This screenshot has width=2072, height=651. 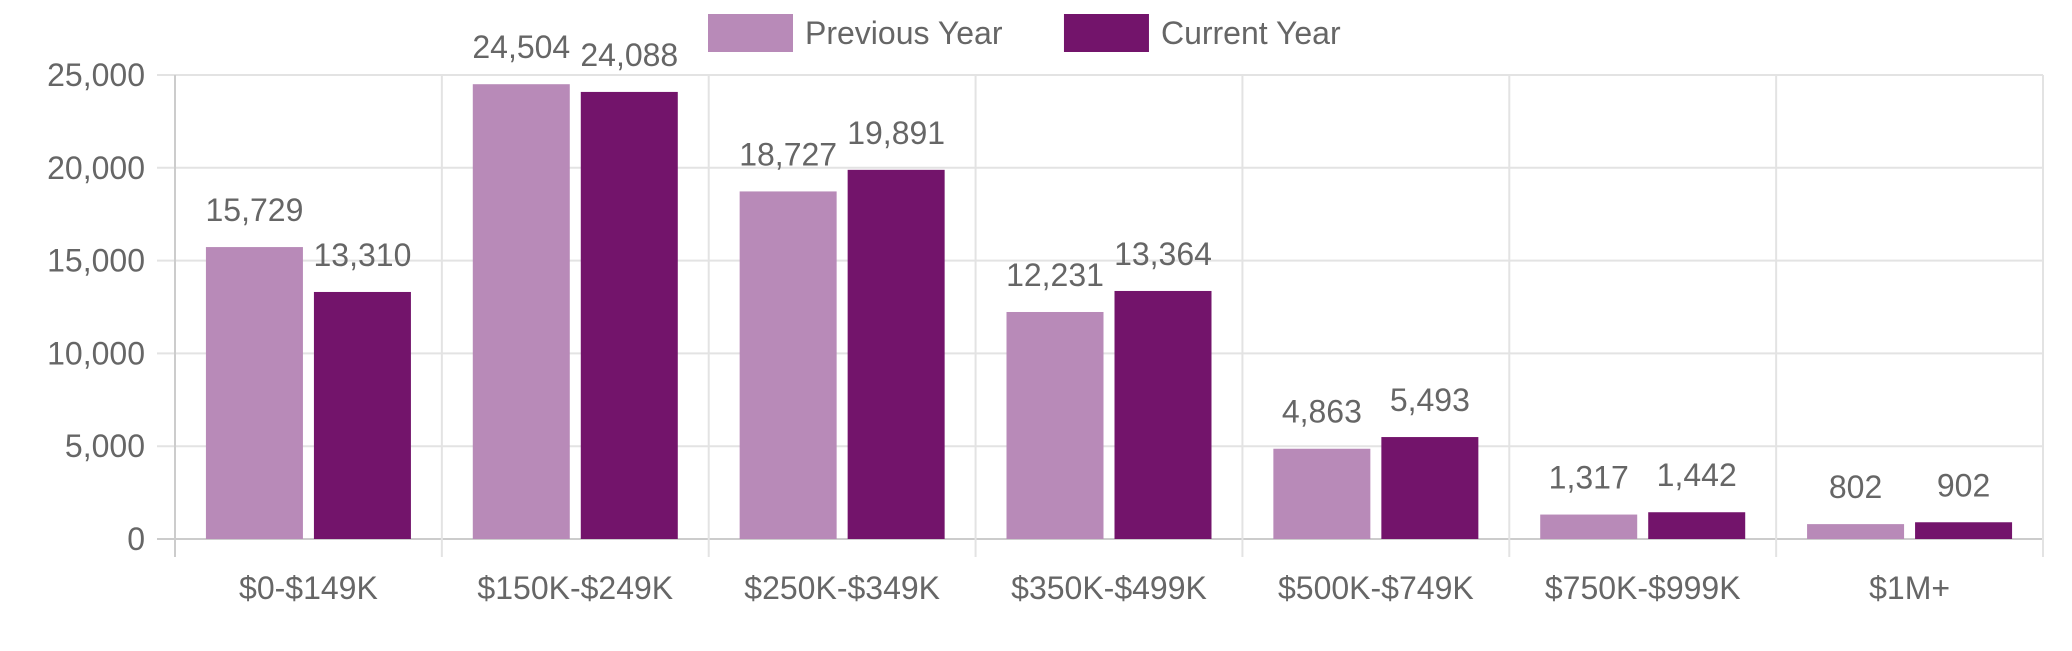 I want to click on y-tick-label: 15,000, so click(x=96, y=261).